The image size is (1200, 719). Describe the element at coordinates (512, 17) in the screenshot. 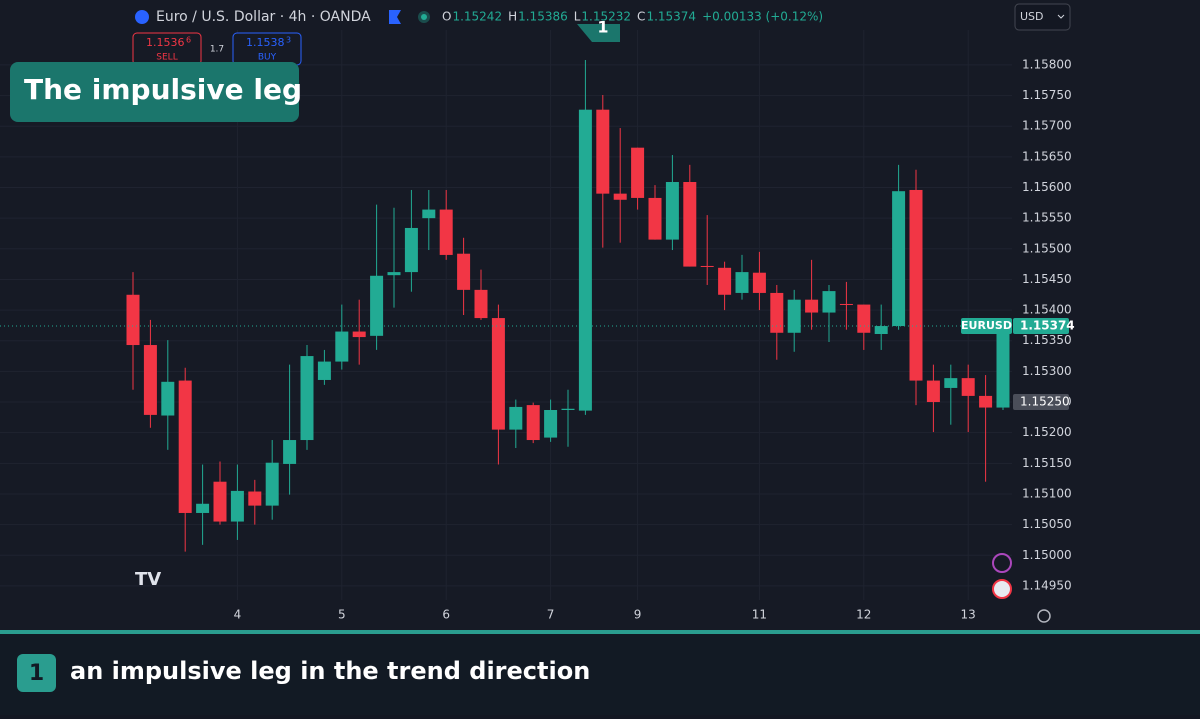

I see `ohlc-key: H` at that location.